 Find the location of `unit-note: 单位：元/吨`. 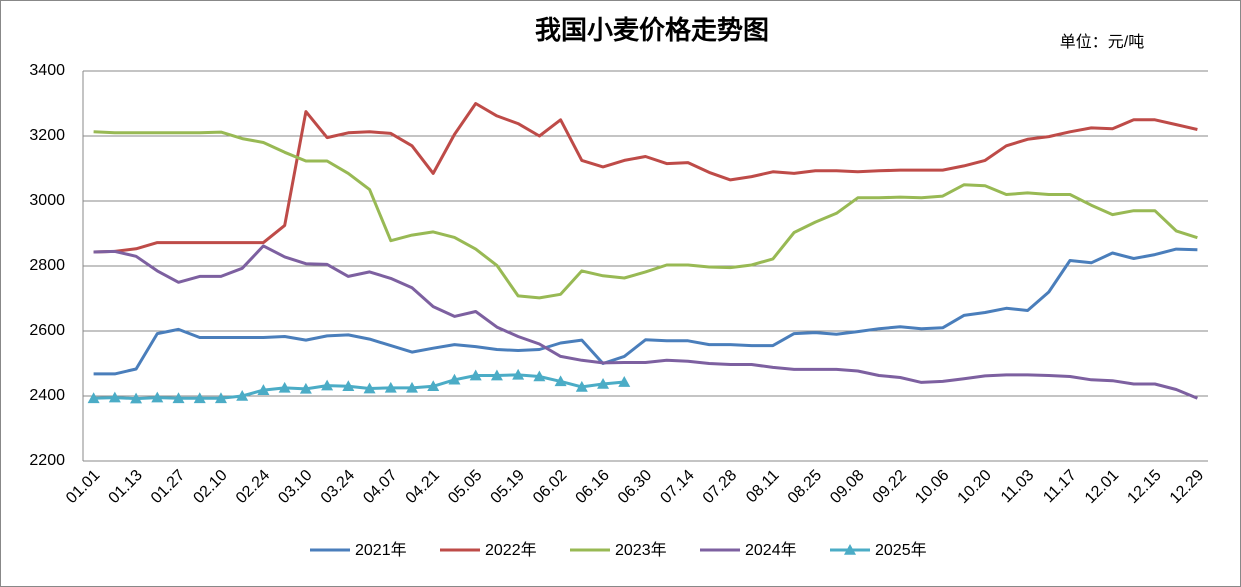

unit-note: 单位：元/吨 is located at coordinates (1102, 42).